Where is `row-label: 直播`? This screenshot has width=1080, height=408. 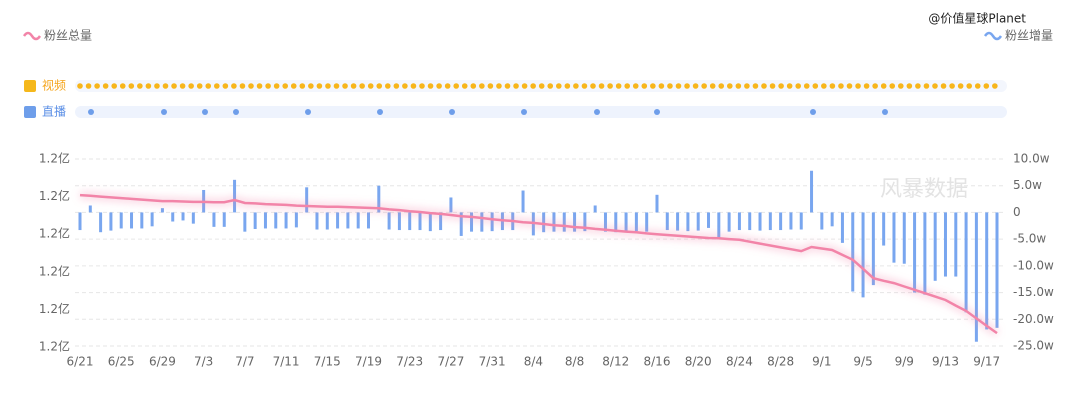
row-label: 直播 is located at coordinates (54, 112).